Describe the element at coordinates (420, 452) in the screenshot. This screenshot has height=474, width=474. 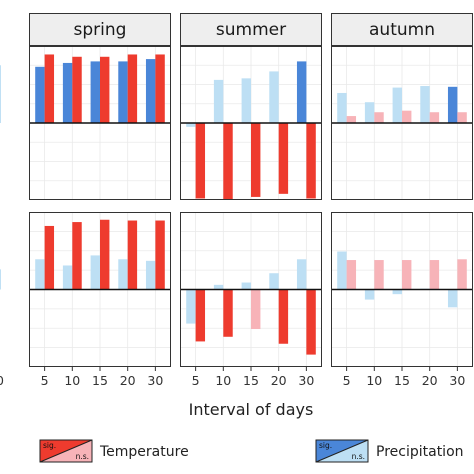
I see `legend-label: Precipitation` at that location.